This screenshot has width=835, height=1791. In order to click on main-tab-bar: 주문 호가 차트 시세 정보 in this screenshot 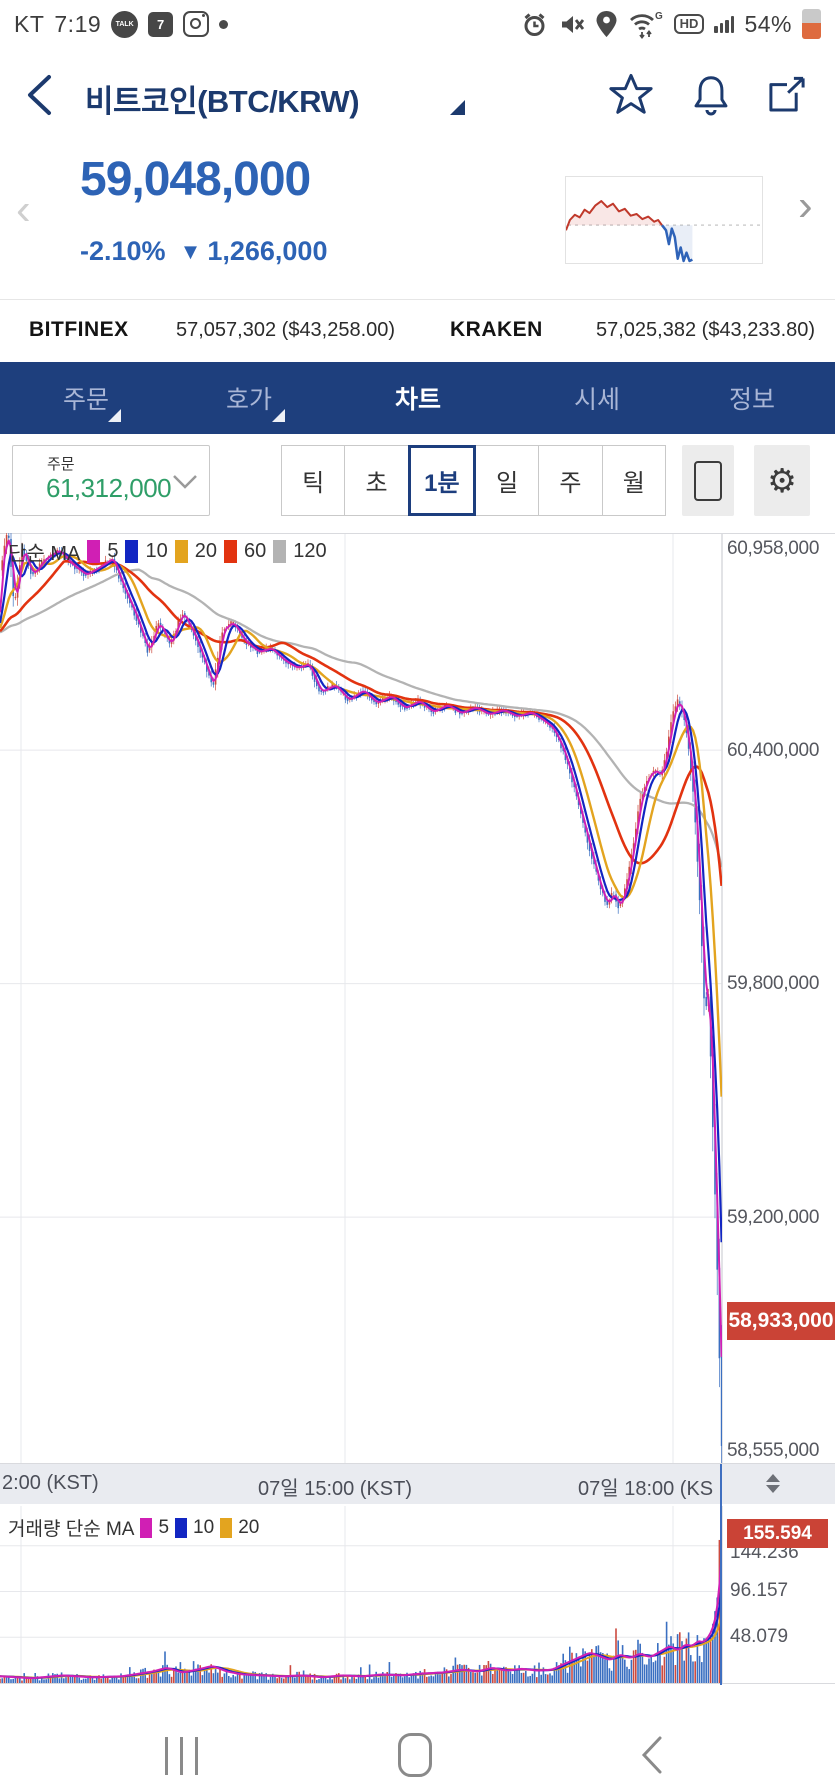, I will do `click(417, 398)`.